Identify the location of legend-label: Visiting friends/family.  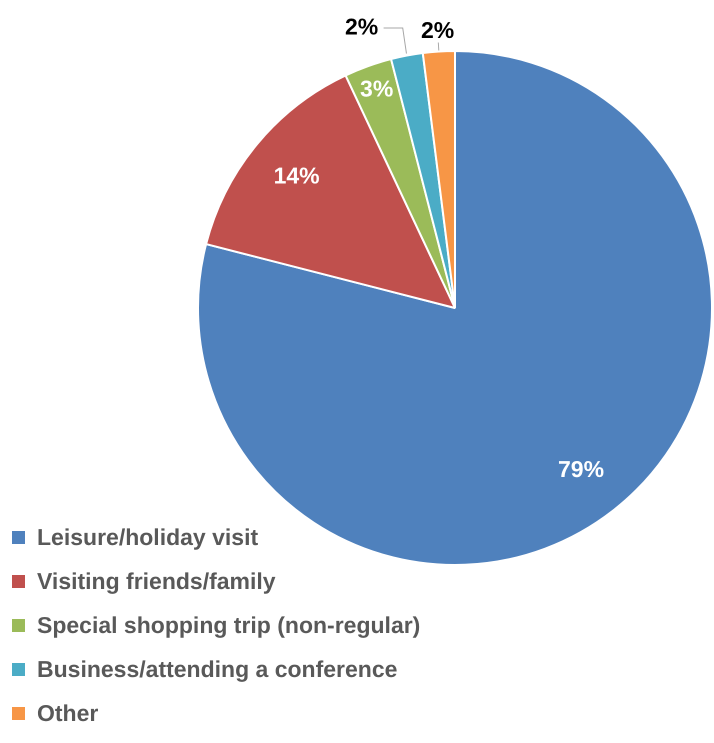
(156, 581).